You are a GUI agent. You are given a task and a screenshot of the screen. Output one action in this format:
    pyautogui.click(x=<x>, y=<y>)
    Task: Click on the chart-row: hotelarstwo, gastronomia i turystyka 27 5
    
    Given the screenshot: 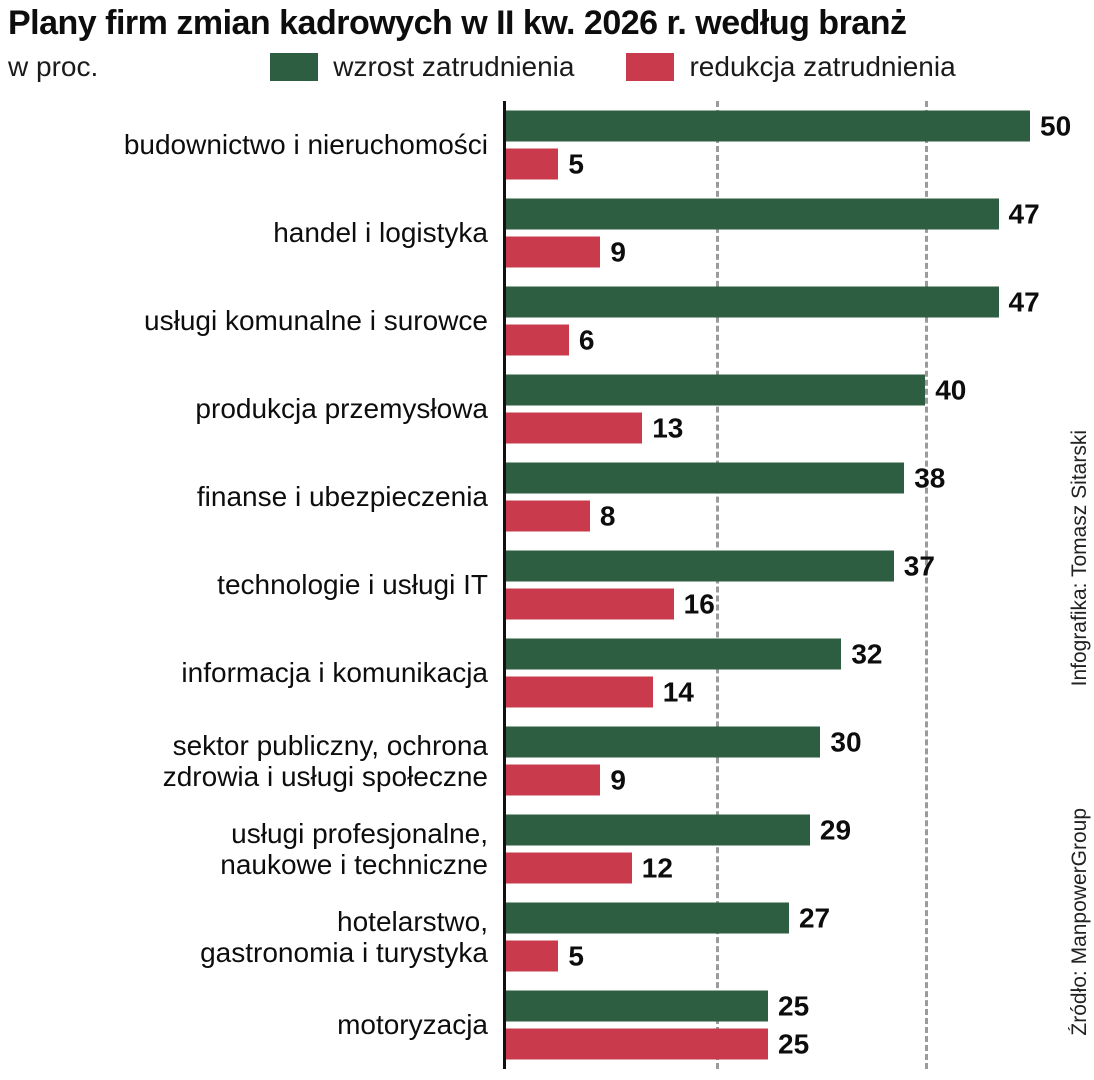 What is the action you would take?
    pyautogui.click(x=547, y=937)
    